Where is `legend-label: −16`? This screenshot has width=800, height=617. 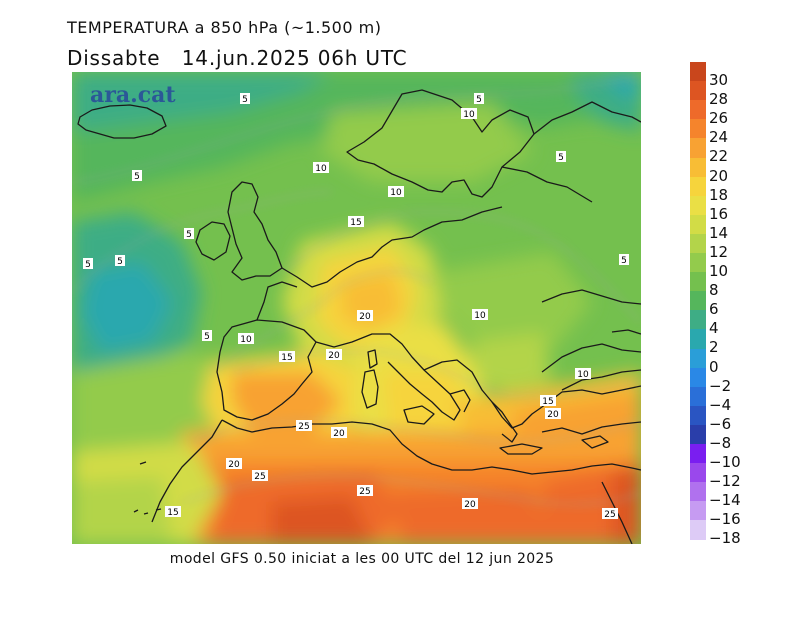 legend-label: −16 is located at coordinates (725, 519).